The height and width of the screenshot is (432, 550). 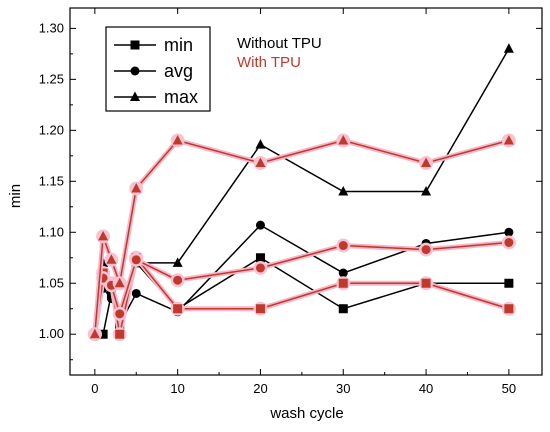 What do you see at coordinates (279, 53) in the screenshot?
I see `group-labels: Without TPU With TPU` at bounding box center [279, 53].